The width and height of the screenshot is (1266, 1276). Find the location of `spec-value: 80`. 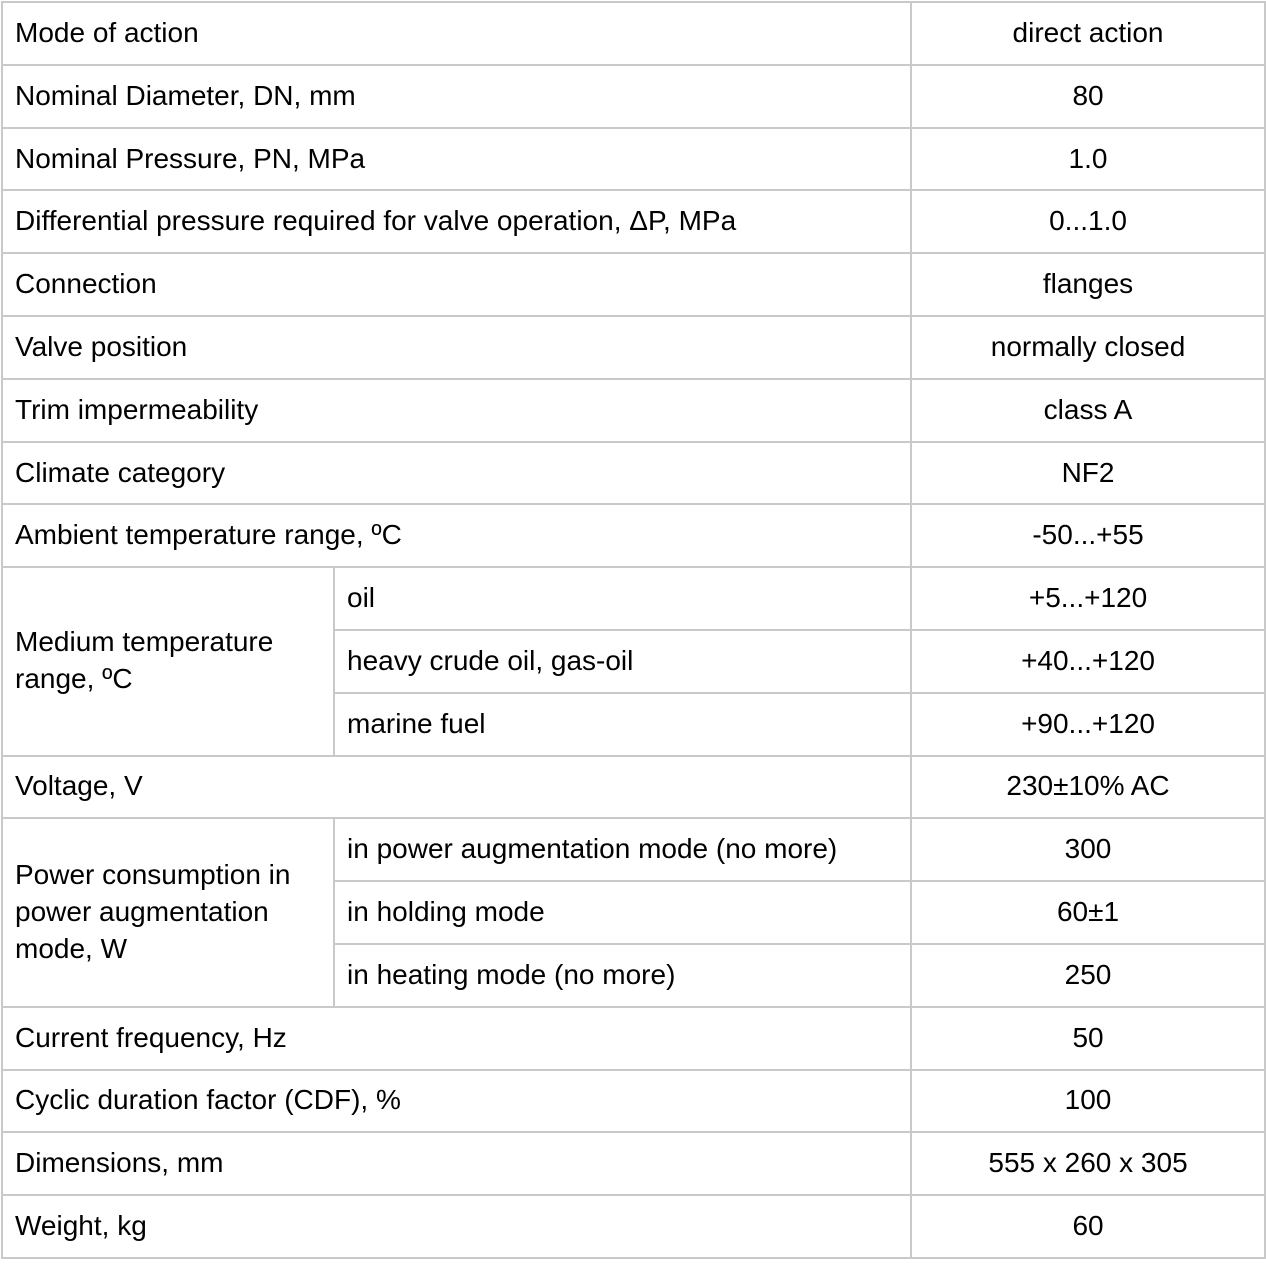

spec-value: 80 is located at coordinates (1088, 96).